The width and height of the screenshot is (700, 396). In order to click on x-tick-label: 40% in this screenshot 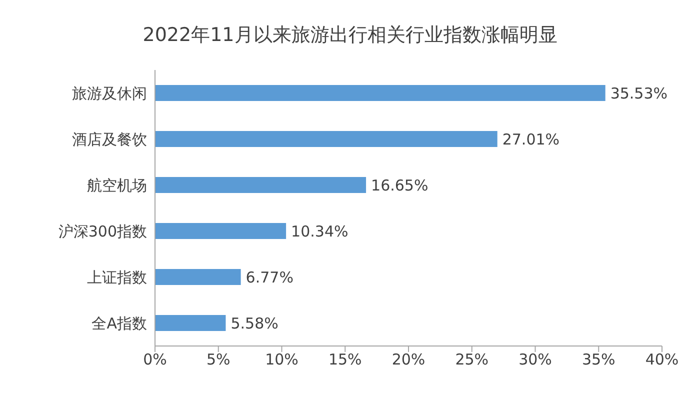, I will do `click(662, 359)`.